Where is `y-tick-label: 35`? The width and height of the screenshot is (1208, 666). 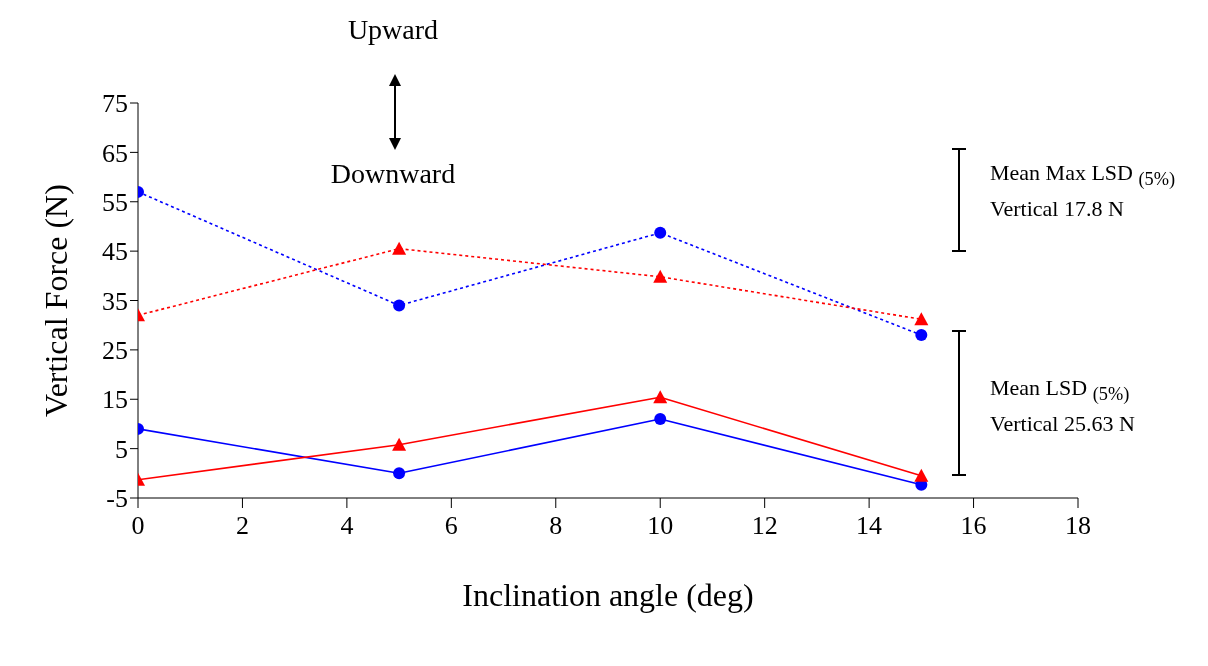 y-tick-label: 35 is located at coordinates (115, 301).